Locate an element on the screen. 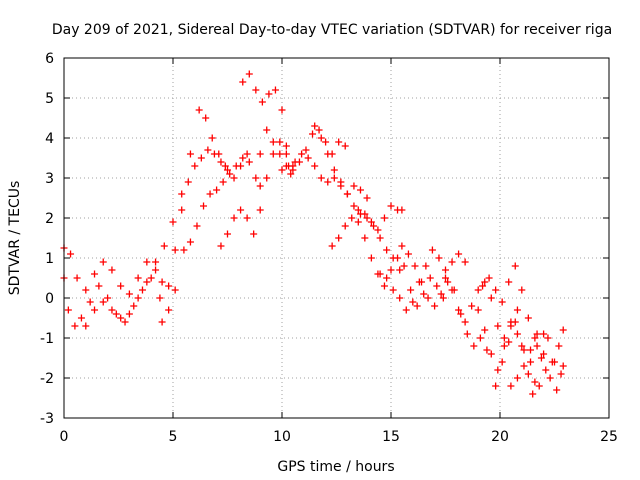  y-tick-label: 2 is located at coordinates (49, 219).